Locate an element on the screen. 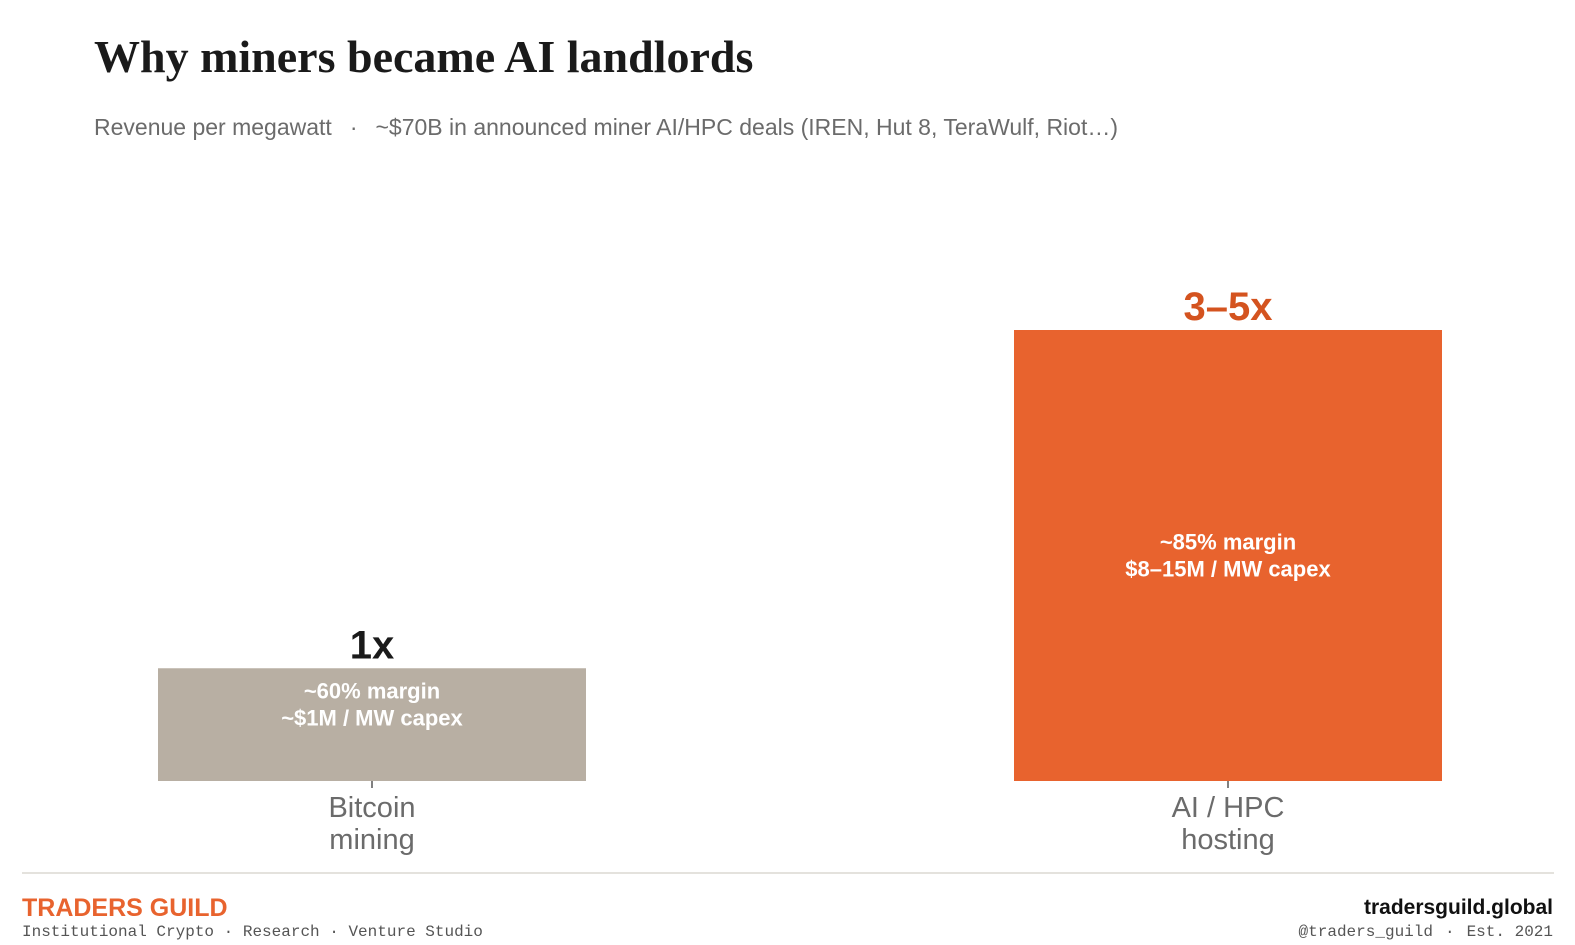  x-tick-label-0-line1: Bitcoin is located at coordinates (371, 808).